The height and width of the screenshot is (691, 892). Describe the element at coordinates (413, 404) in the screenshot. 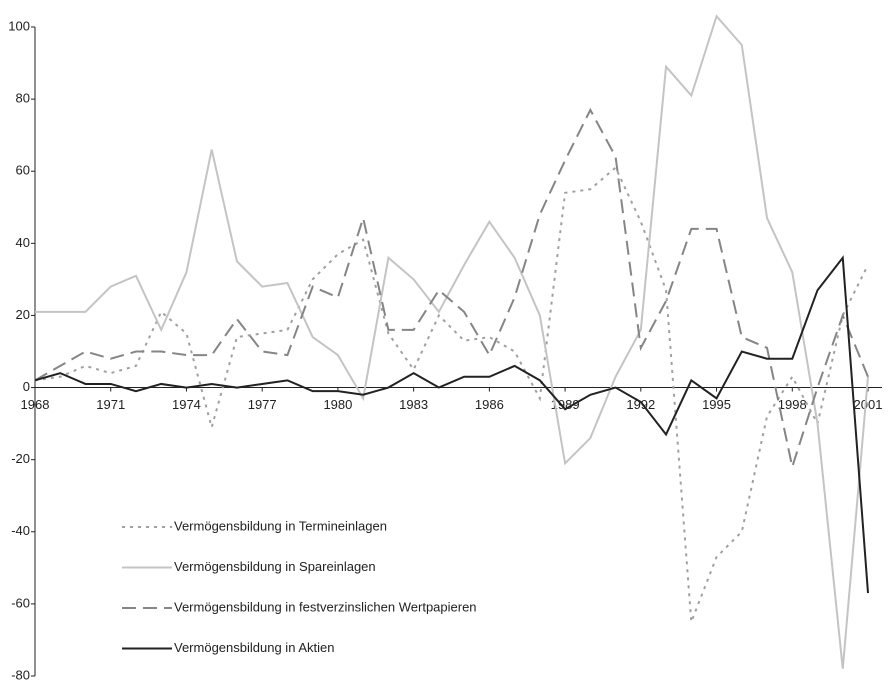

I see `x-tick-label: 1983` at that location.